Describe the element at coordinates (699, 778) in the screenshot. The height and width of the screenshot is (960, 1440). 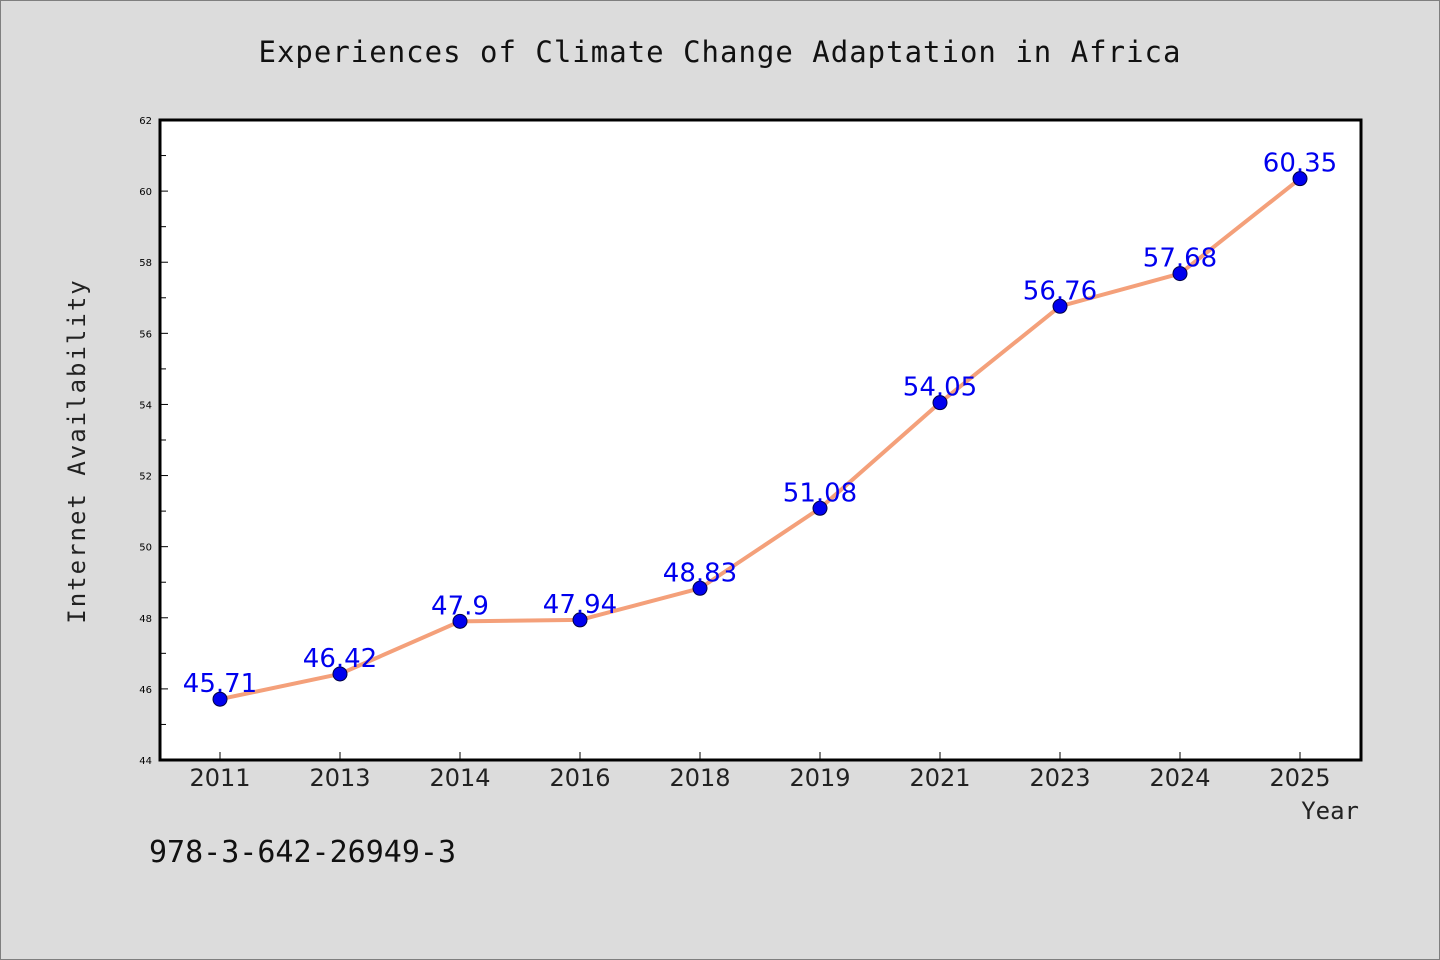
I see `x-tick-label: 2018` at that location.